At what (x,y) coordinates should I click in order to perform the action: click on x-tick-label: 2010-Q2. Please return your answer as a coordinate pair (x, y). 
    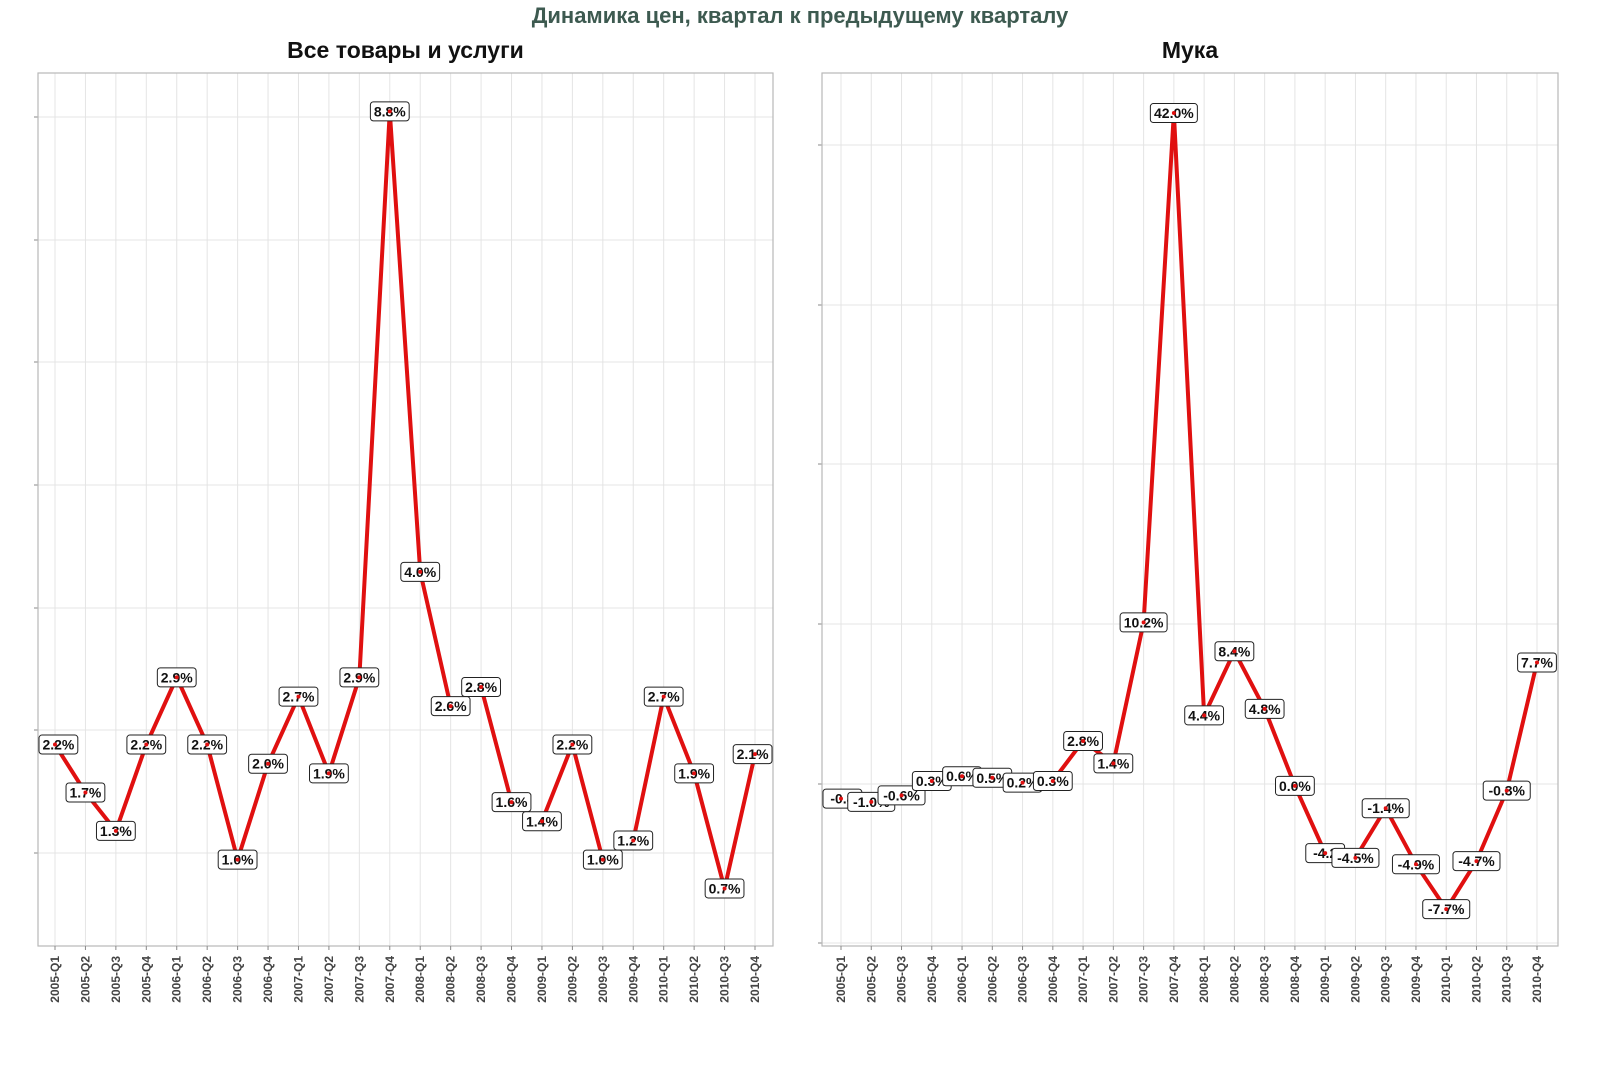
    Looking at the image, I should click on (694, 979).